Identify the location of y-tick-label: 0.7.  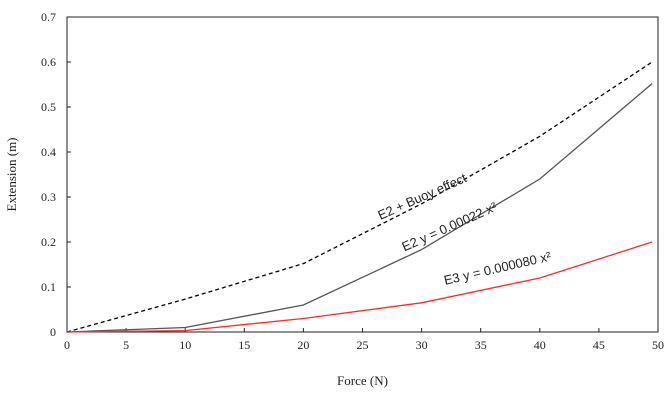
(48, 17).